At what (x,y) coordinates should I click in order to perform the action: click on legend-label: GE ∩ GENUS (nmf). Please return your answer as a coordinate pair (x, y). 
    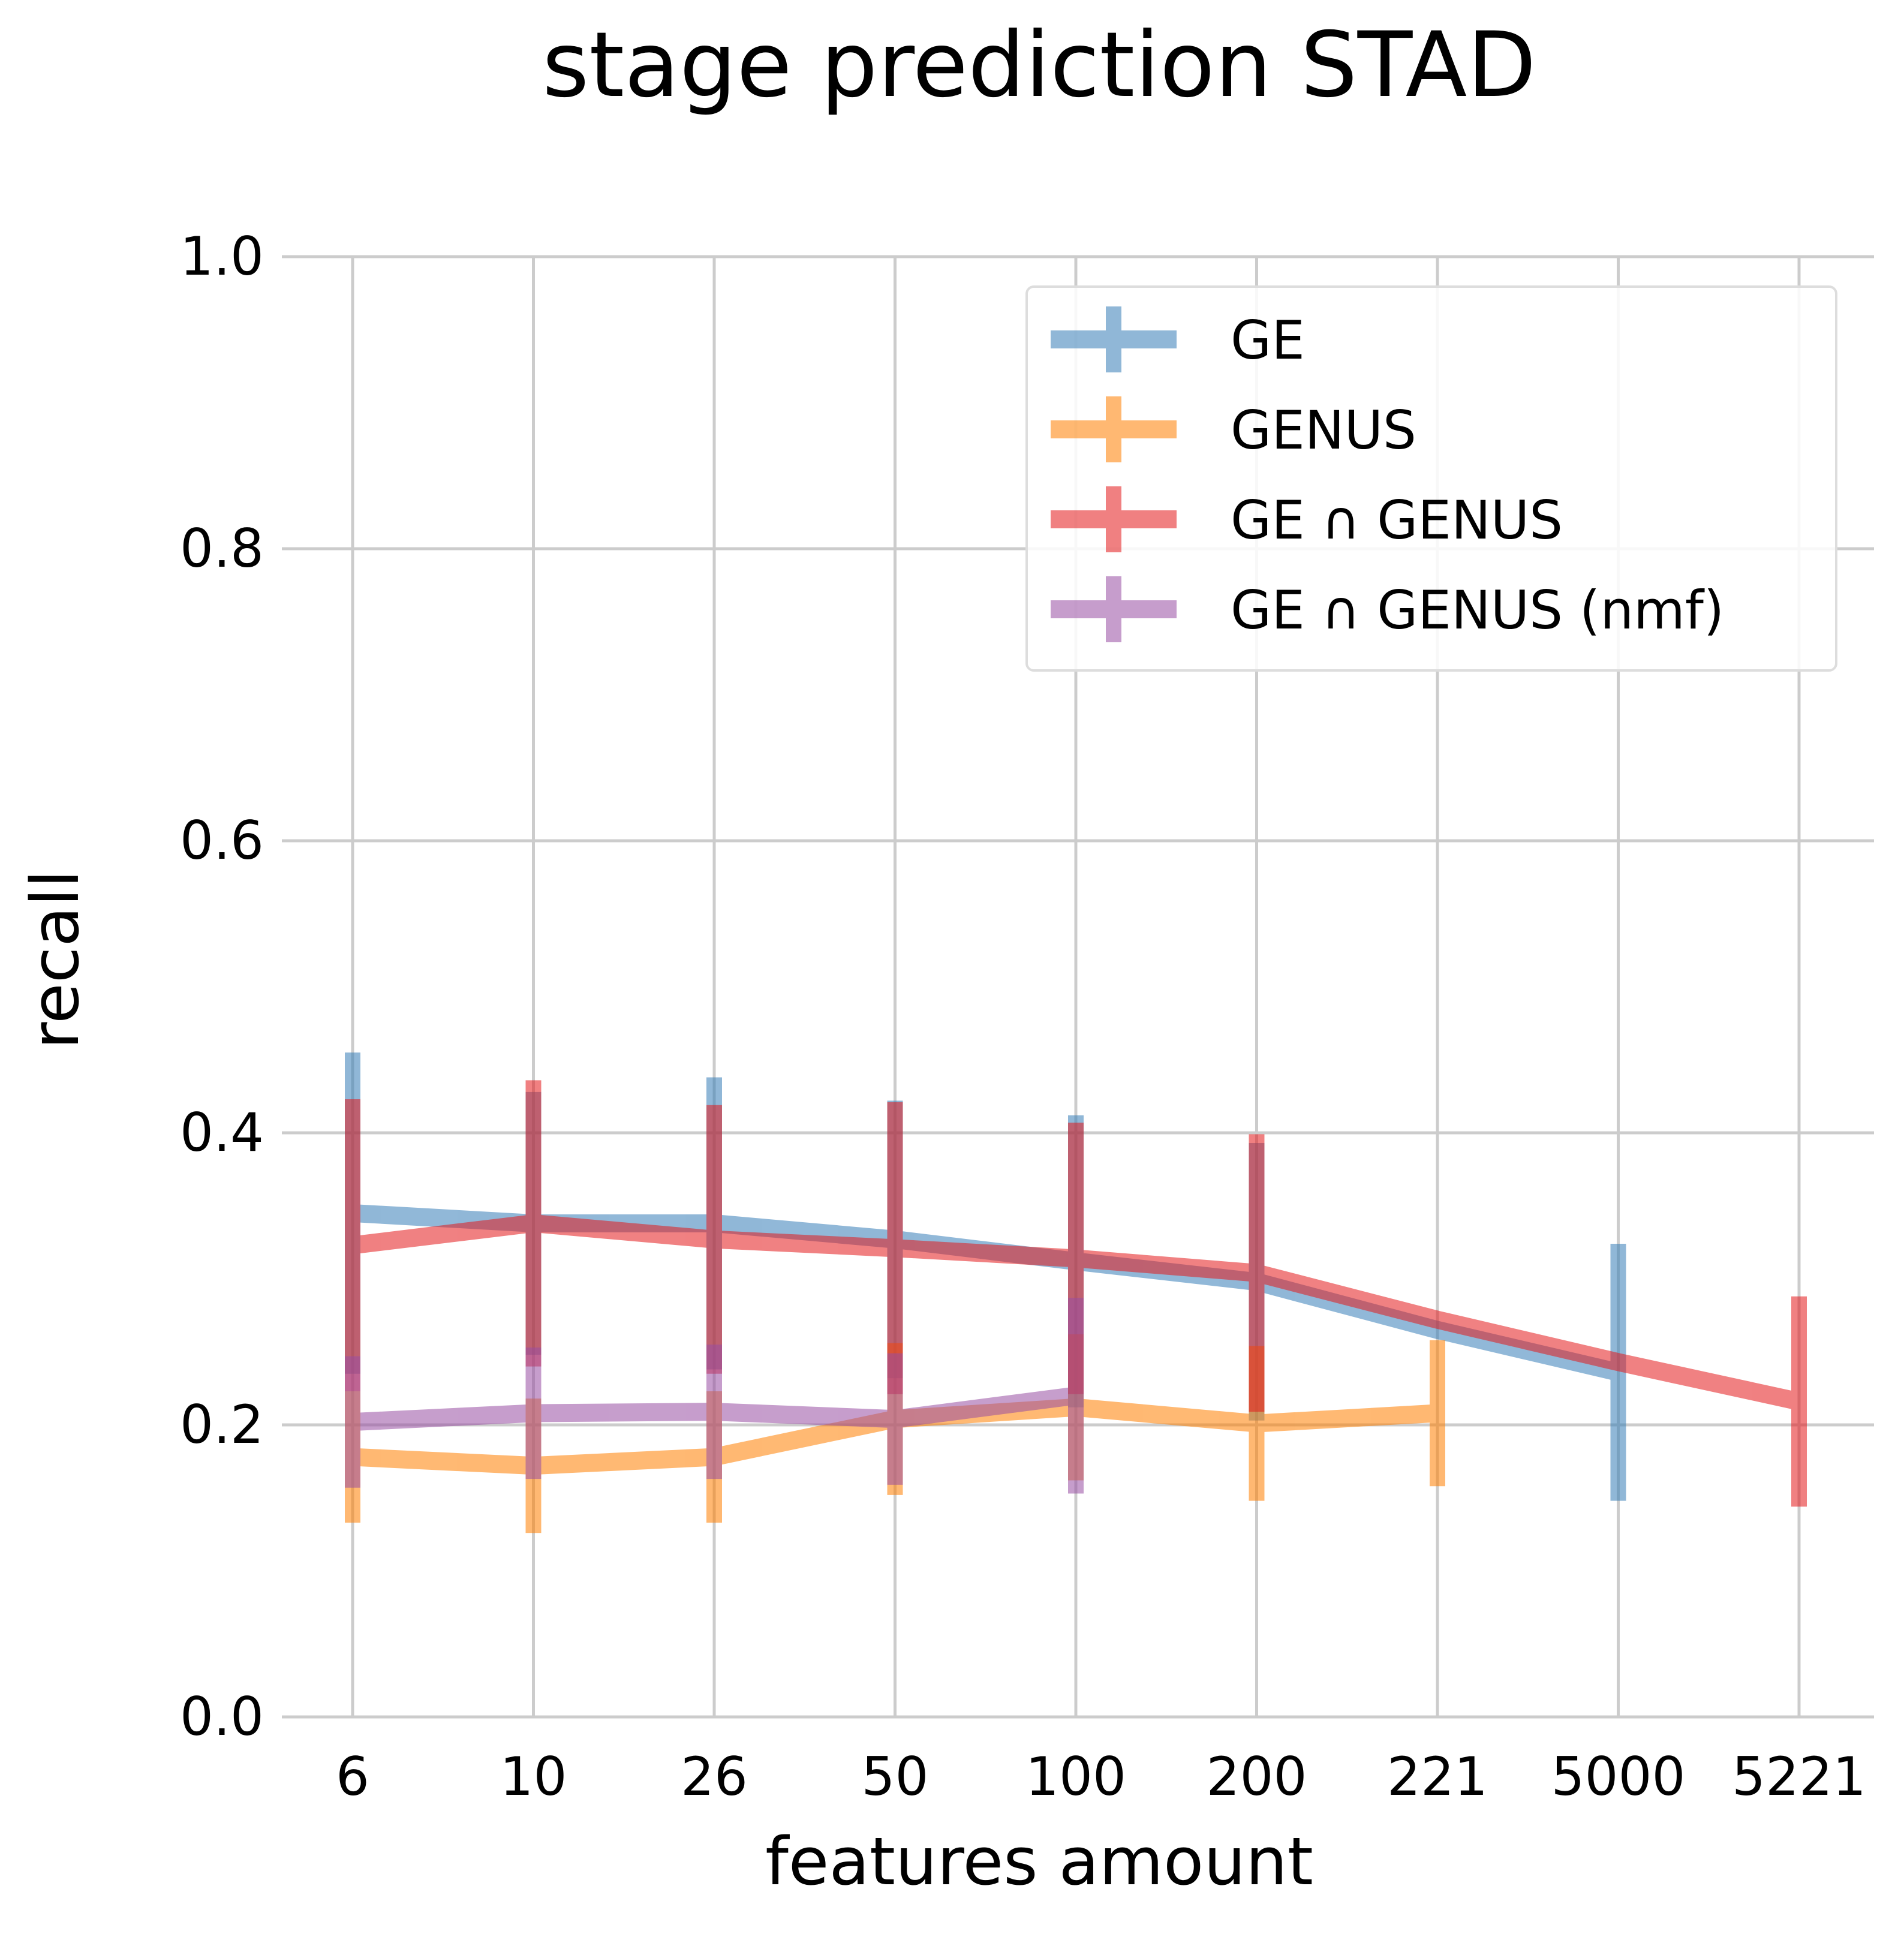
    Looking at the image, I should click on (1478, 610).